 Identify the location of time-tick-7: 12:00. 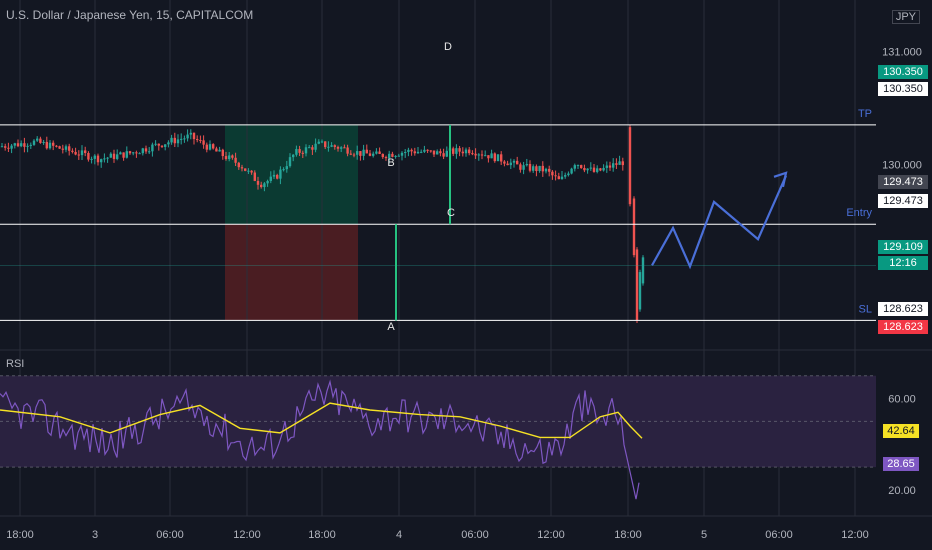
(551, 535).